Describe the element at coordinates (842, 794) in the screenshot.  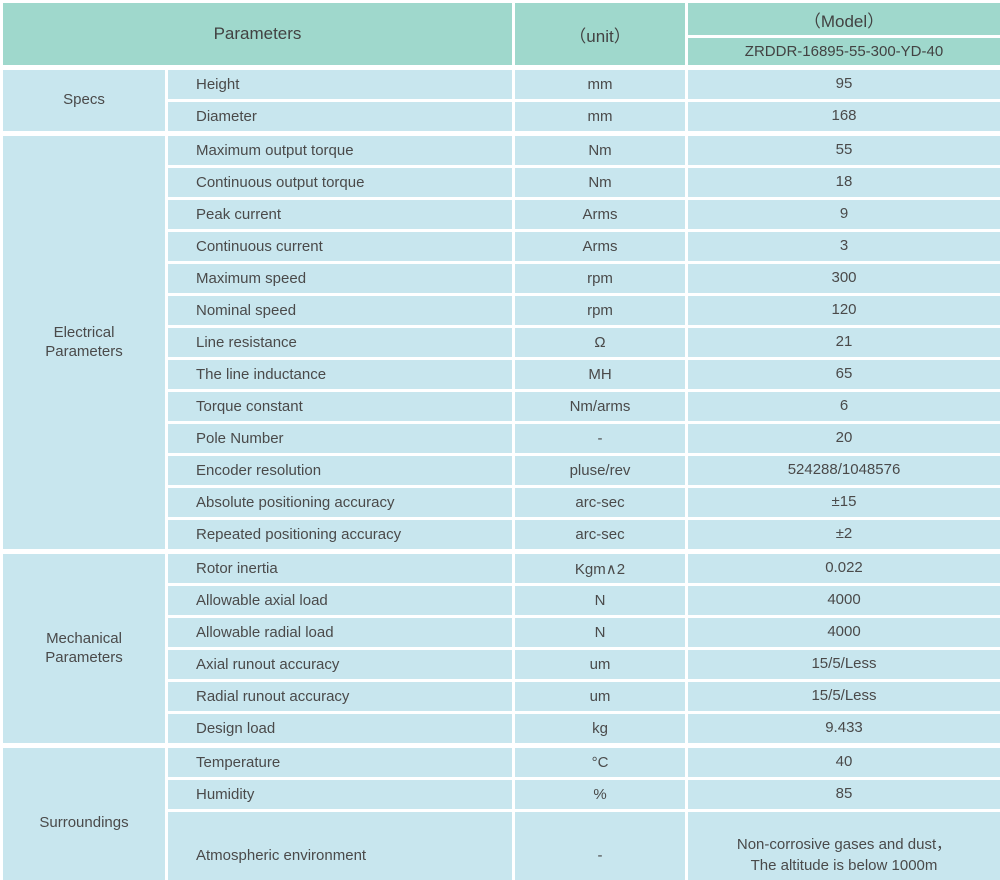
I see `value-cell: 85` at that location.